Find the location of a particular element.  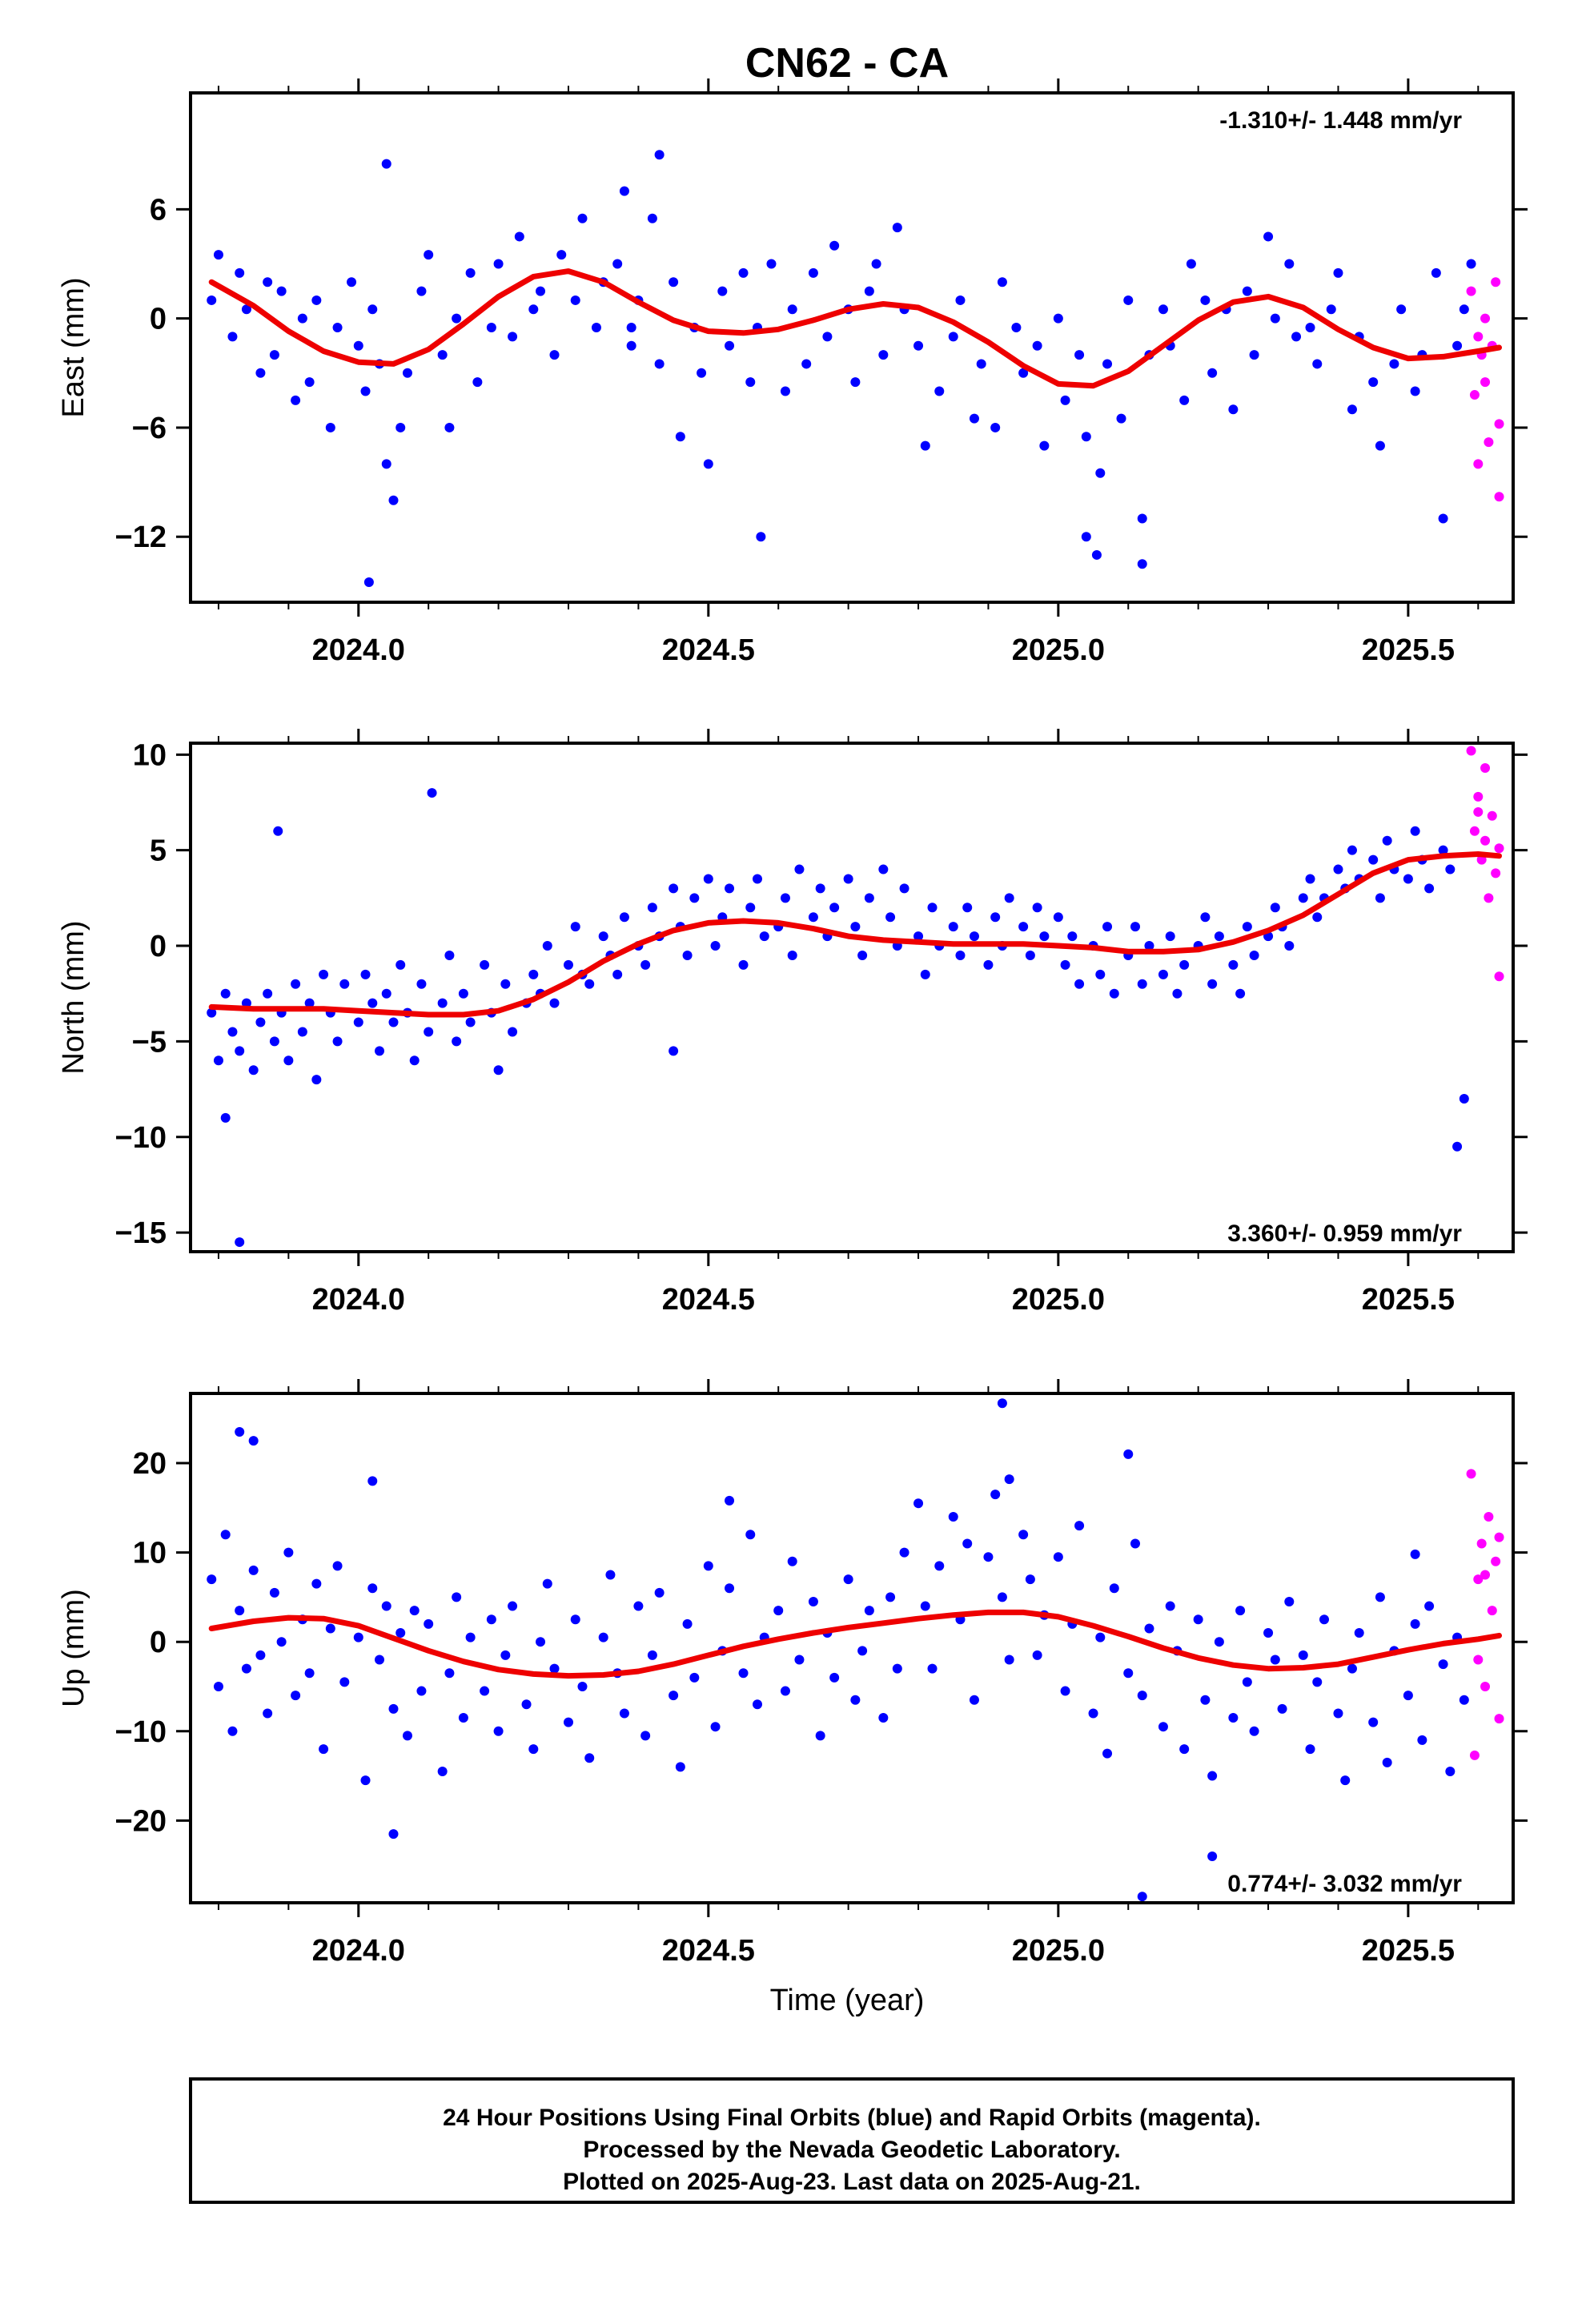

y-tick-label: −10 is located at coordinates (141, 1138).